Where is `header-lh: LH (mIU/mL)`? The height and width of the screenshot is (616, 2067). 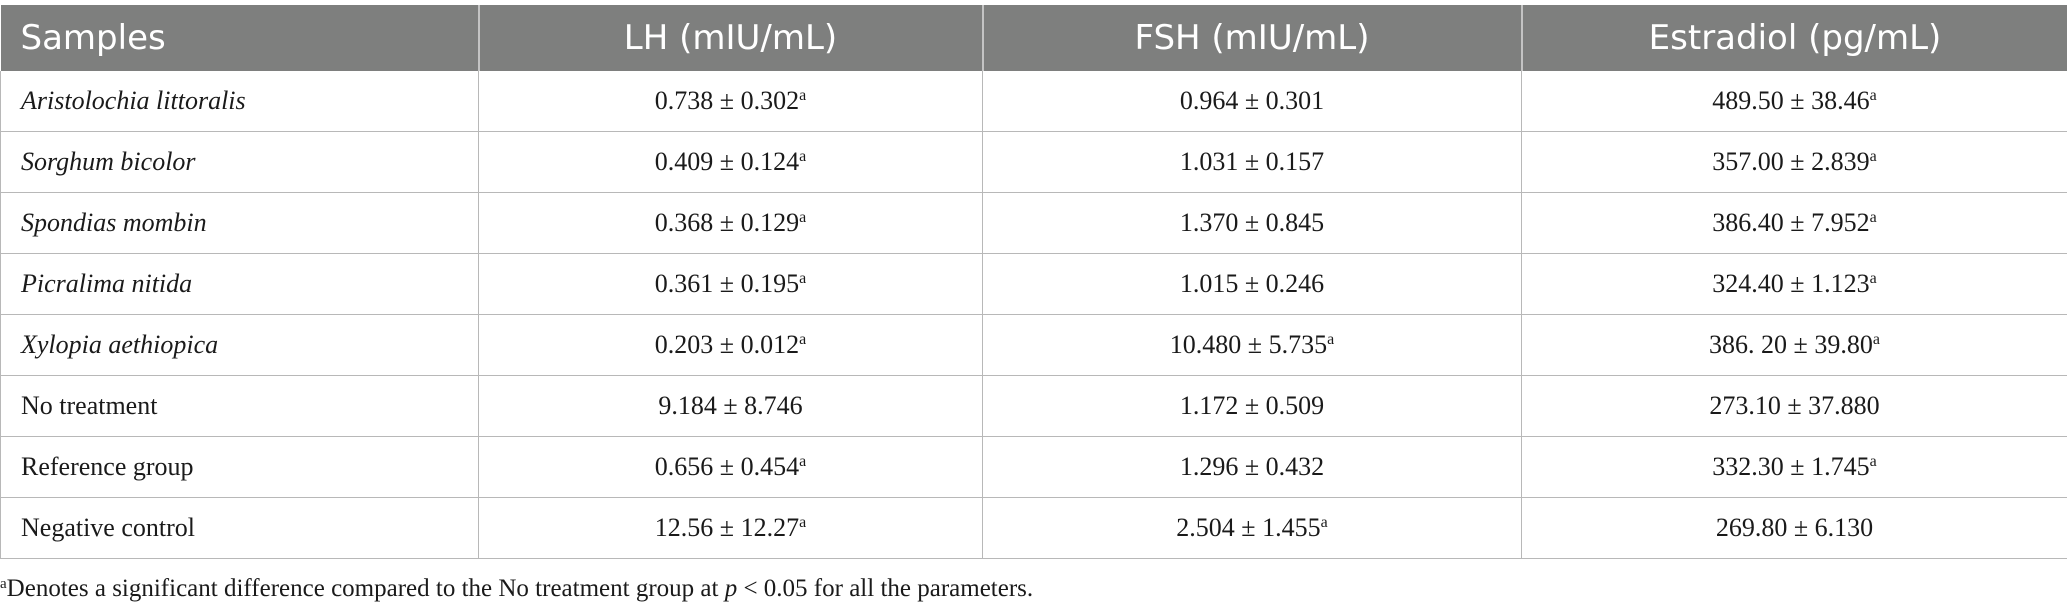 header-lh: LH (mIU/mL) is located at coordinates (731, 38).